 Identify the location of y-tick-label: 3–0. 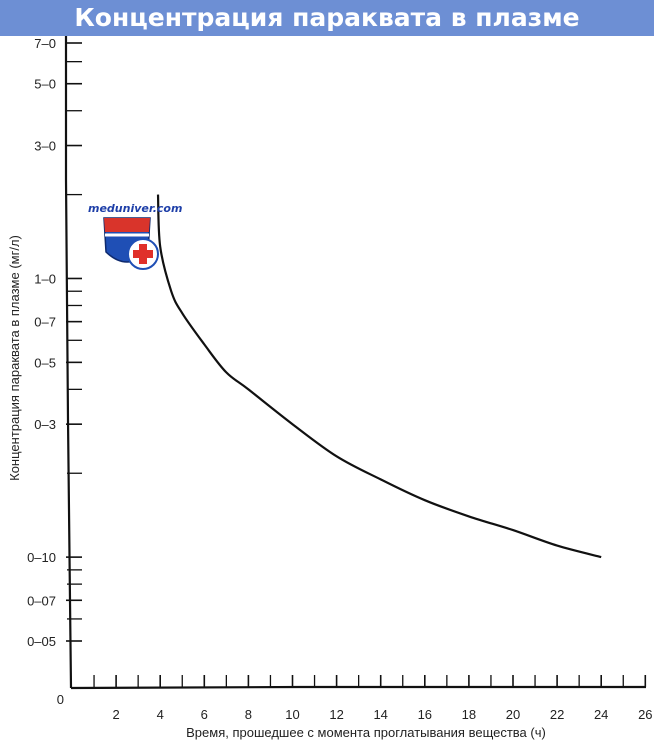
(45, 146).